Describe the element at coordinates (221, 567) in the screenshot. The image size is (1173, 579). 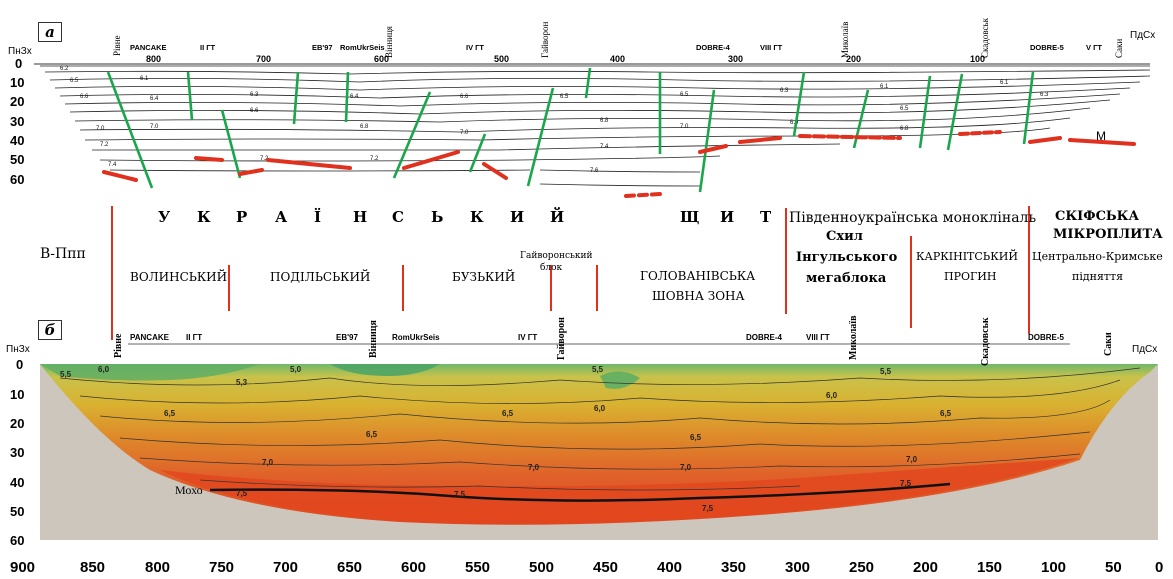
I see `svg-text: 750` at that location.